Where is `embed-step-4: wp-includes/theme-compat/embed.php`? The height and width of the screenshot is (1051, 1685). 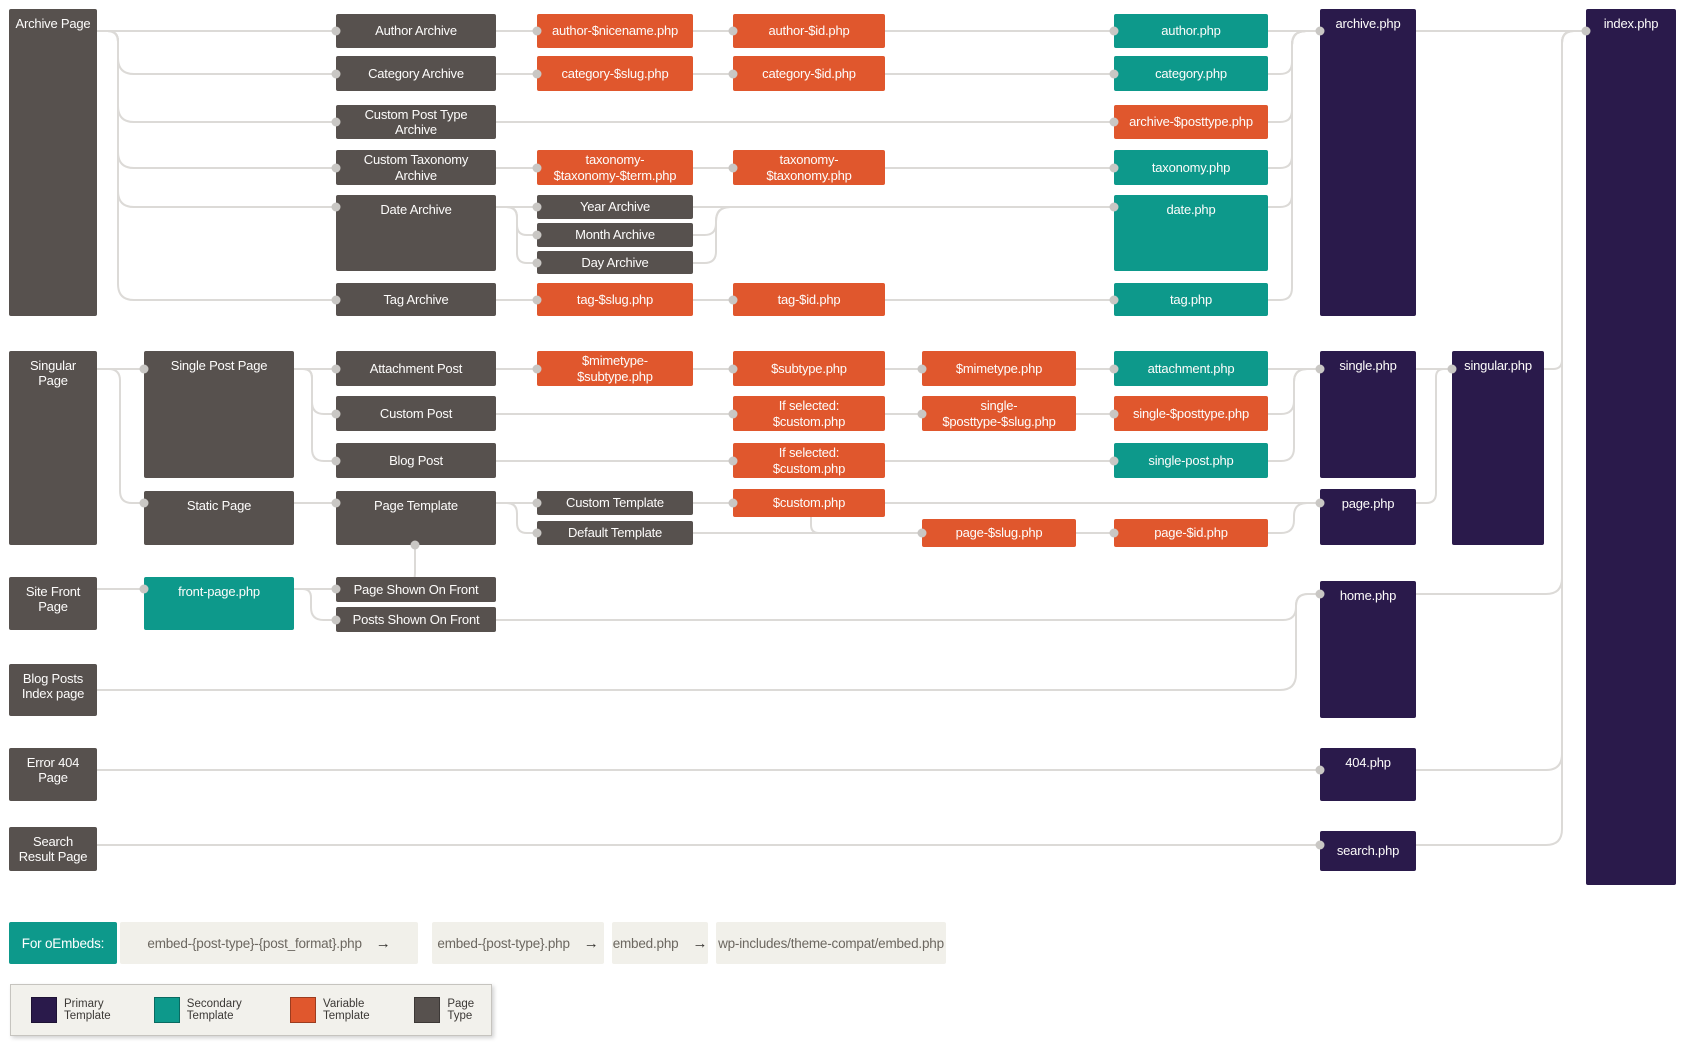 embed-step-4: wp-includes/theme-compat/embed.php is located at coordinates (831, 943).